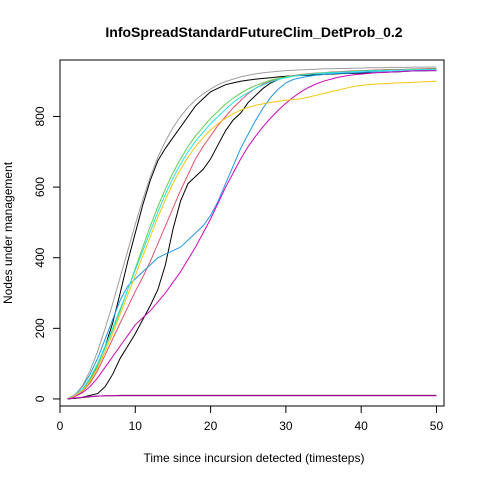 The image size is (480, 480). What do you see at coordinates (40, 398) in the screenshot?
I see `y-tick-label: 0` at bounding box center [40, 398].